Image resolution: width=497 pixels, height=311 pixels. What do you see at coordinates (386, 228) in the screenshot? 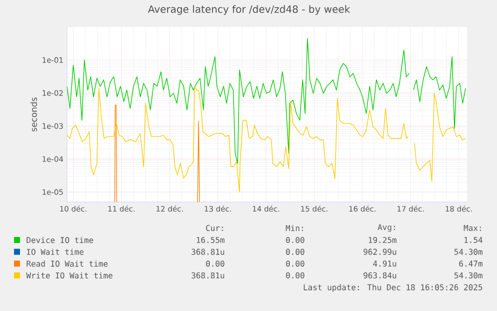
I see `text: Avg:` at bounding box center [386, 228].